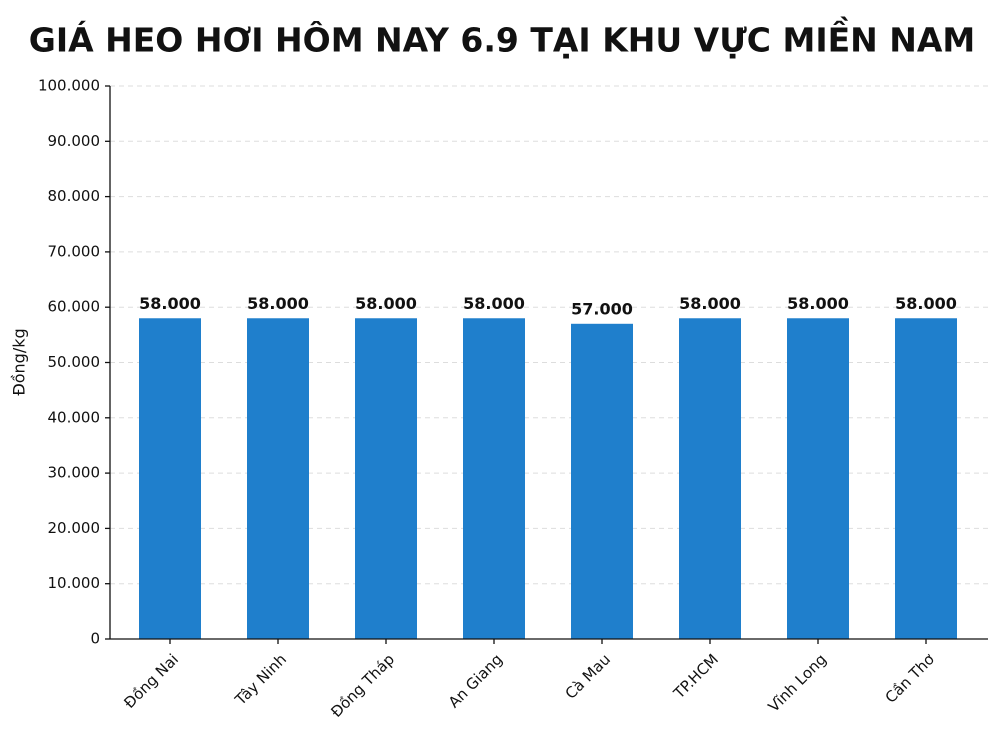 This screenshot has height=748, width=998. Describe the element at coordinates (695, 676) in the screenshot. I see `x-tick-label: TP.HCM` at that location.